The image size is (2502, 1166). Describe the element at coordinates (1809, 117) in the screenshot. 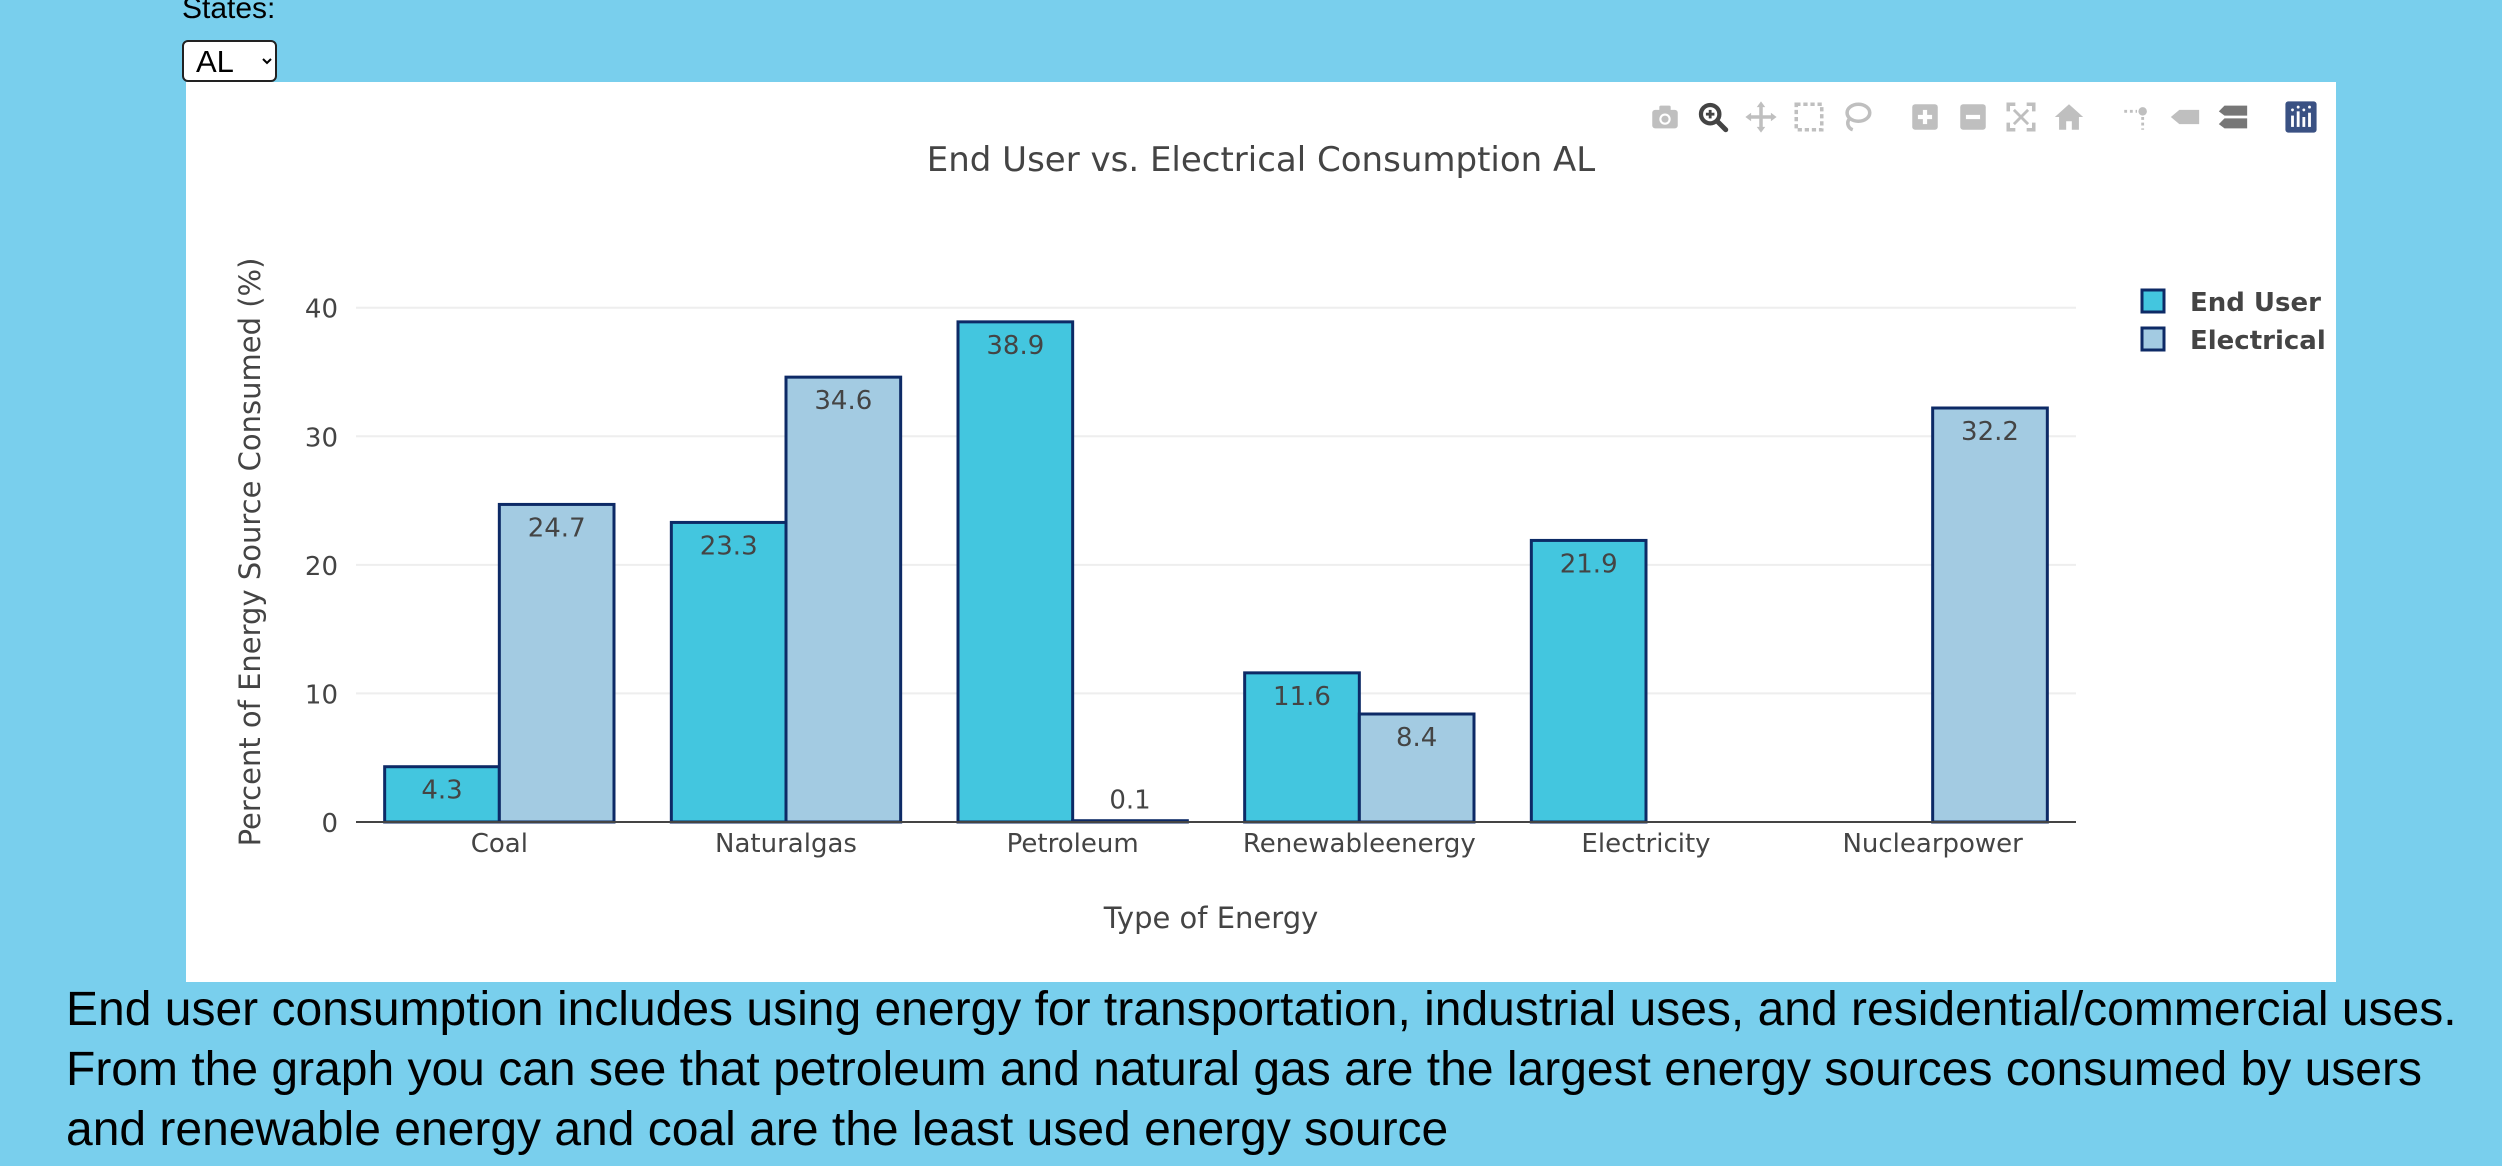

I see `box-select-icon` at that location.